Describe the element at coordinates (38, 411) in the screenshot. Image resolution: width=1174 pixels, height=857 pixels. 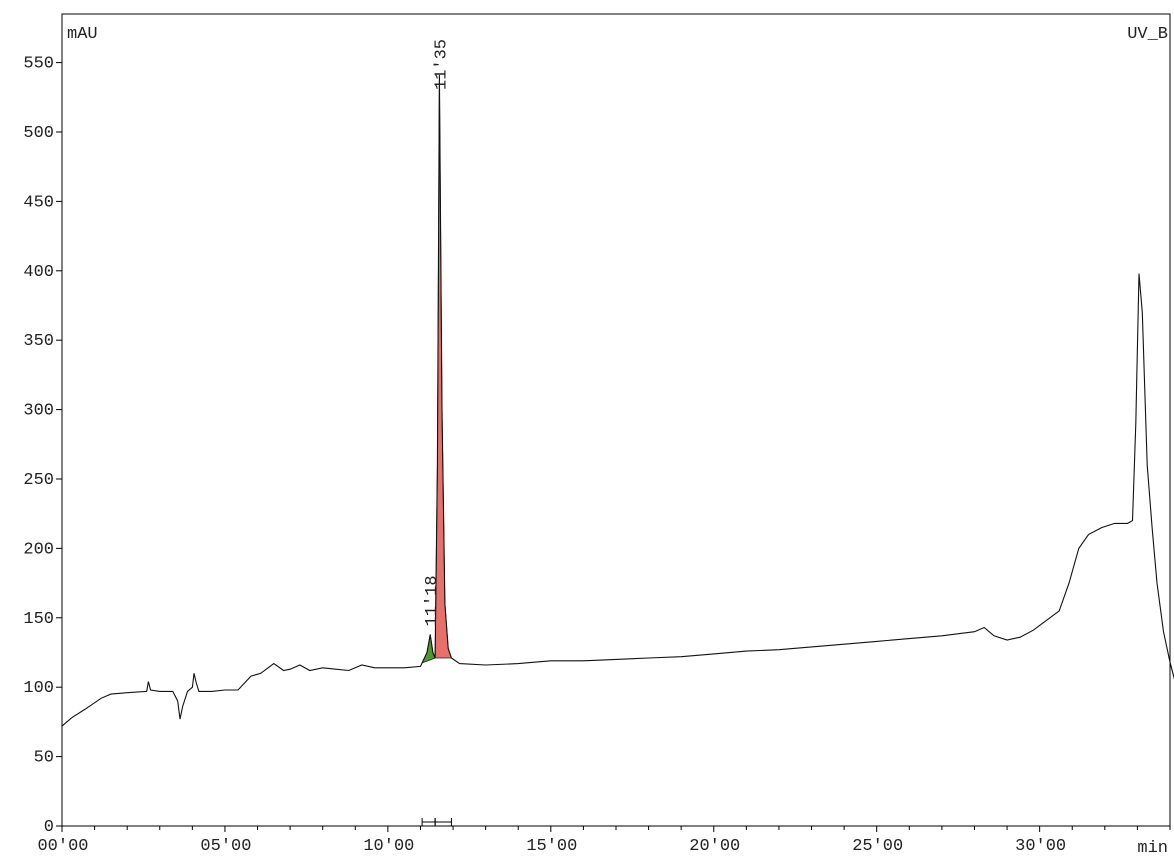
I see `y-tick-label: 300` at that location.